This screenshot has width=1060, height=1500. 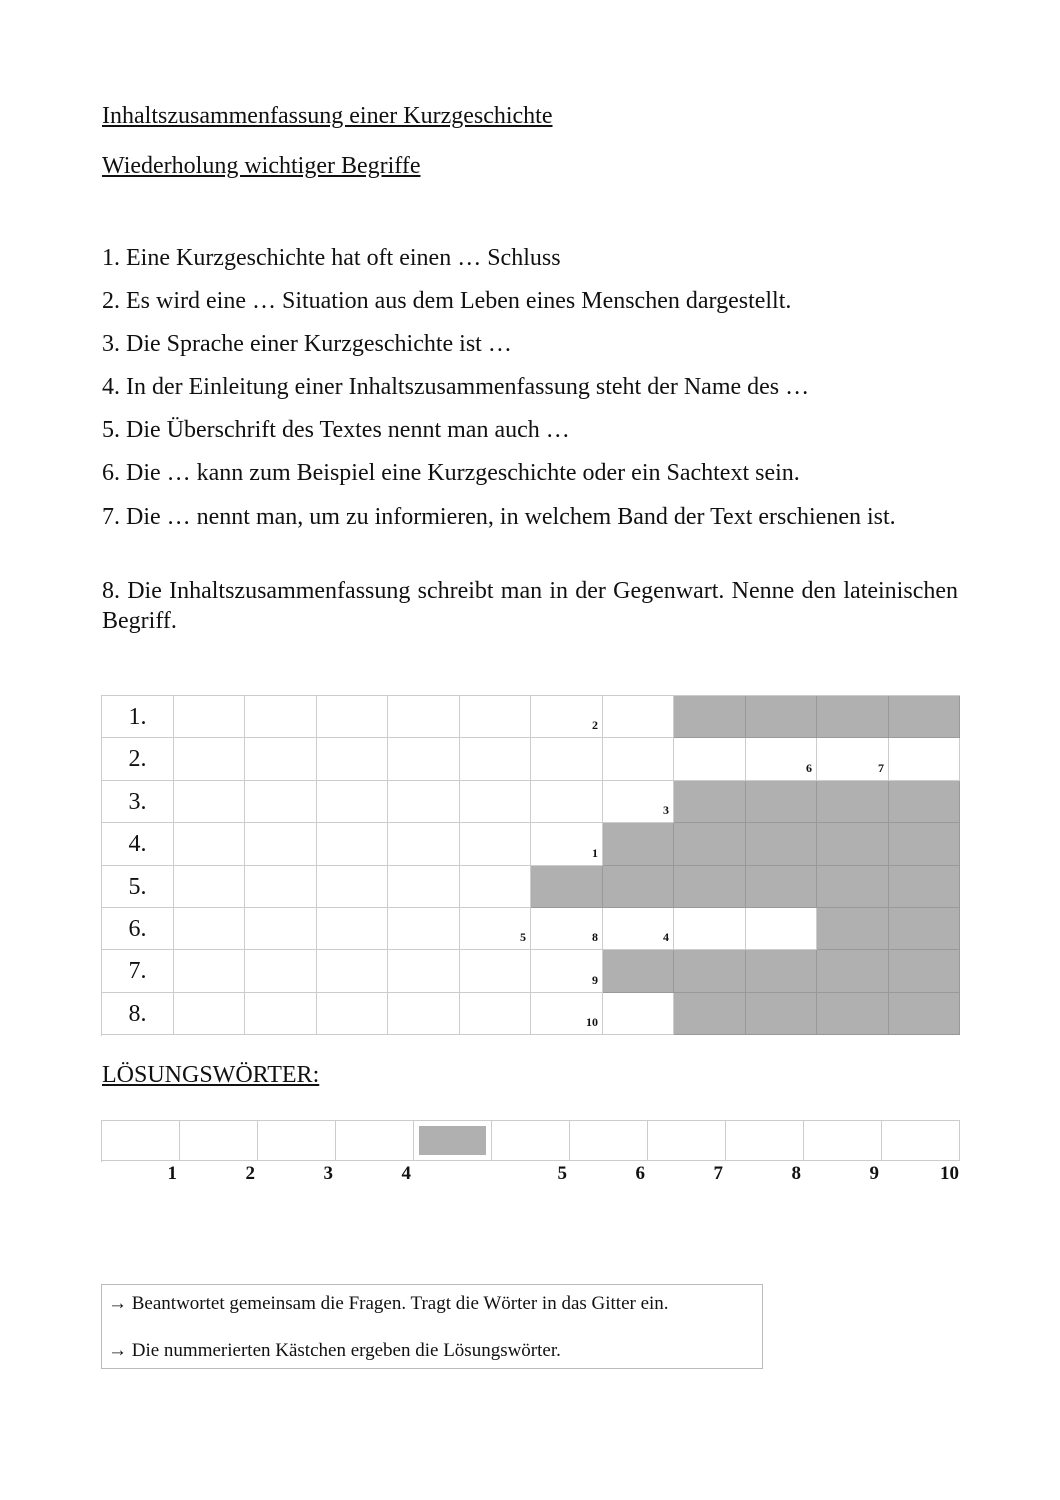 What do you see at coordinates (853, 759) in the screenshot?
I see `grid-cell: 7` at bounding box center [853, 759].